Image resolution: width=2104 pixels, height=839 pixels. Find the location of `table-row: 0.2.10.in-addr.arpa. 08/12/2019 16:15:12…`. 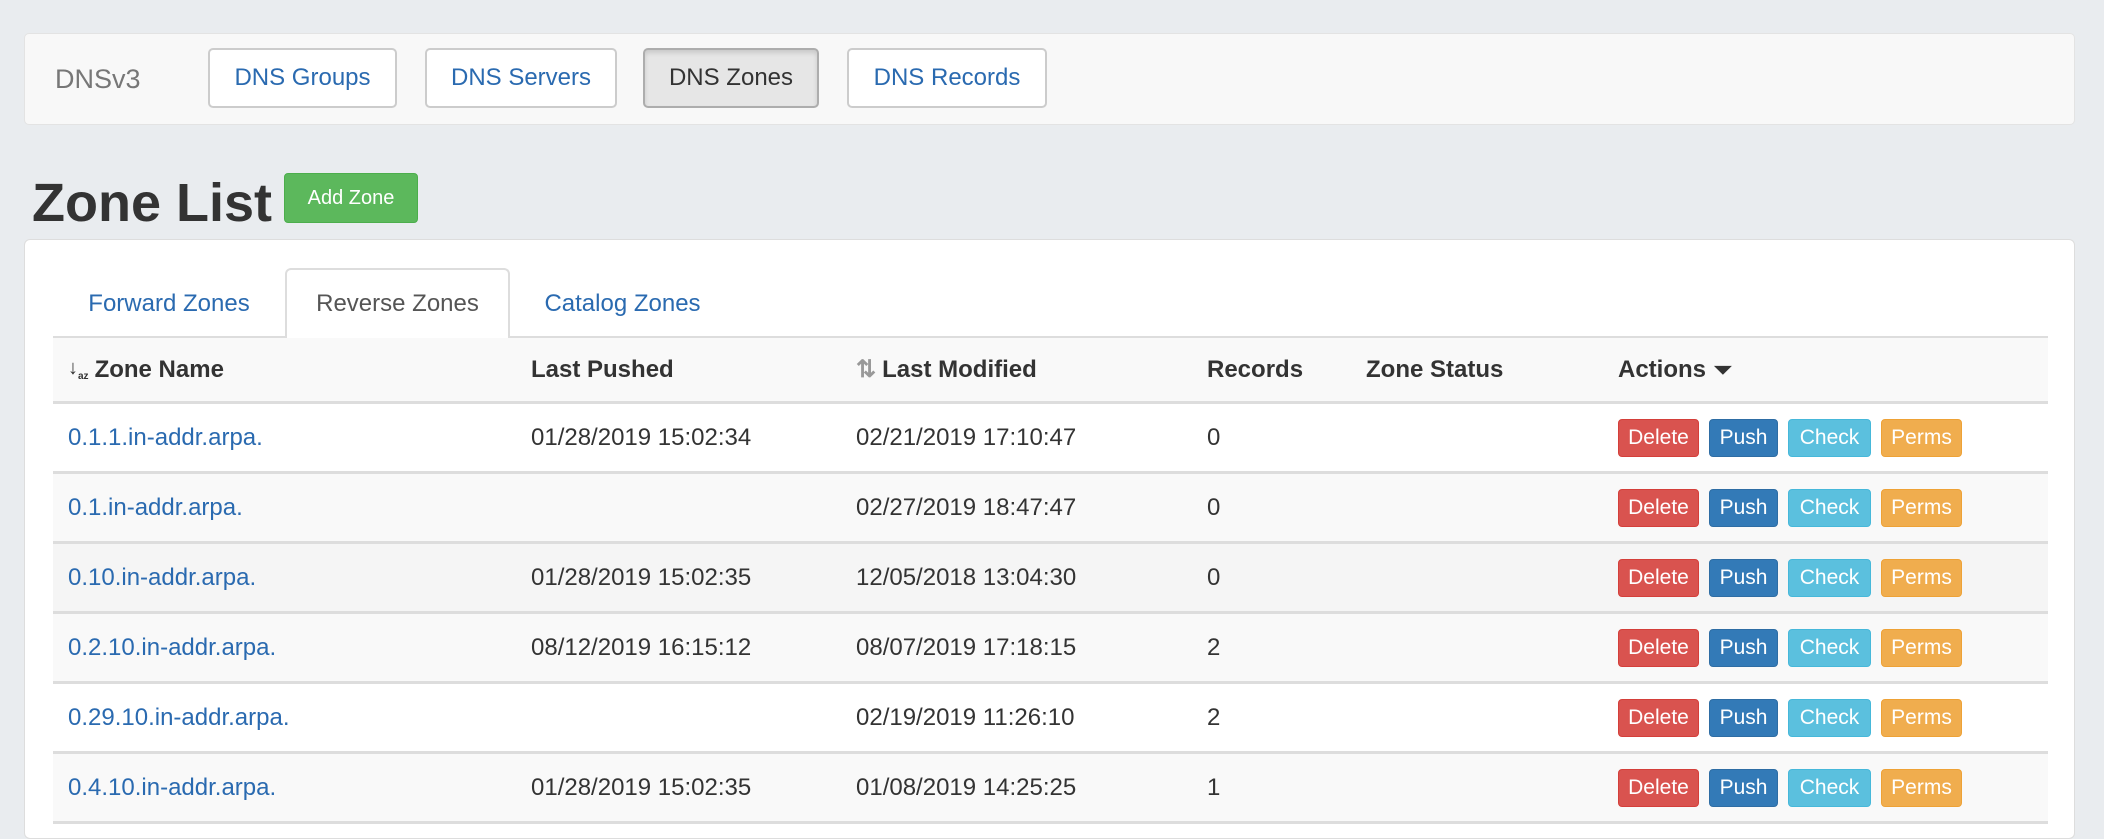

table-row: 0.2.10.in-addr.arpa. 08/12/2019 16:15:12… is located at coordinates (1050, 649).